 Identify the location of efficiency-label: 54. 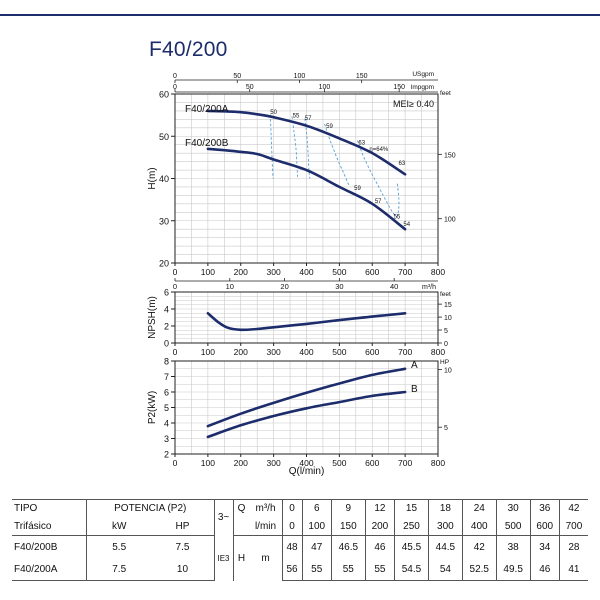
(406, 225).